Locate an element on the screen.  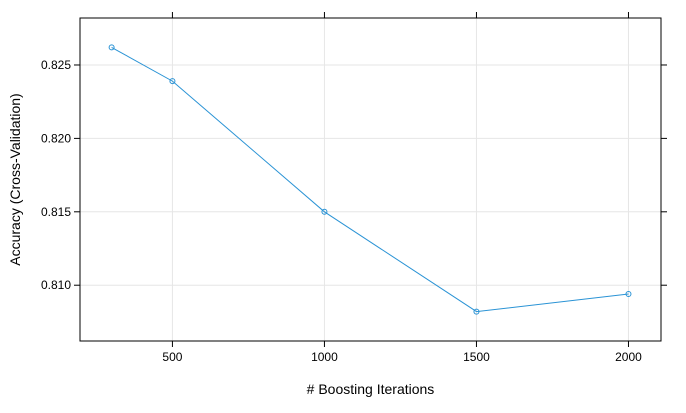
y-tick-label: 0.825 is located at coordinates (56, 65).